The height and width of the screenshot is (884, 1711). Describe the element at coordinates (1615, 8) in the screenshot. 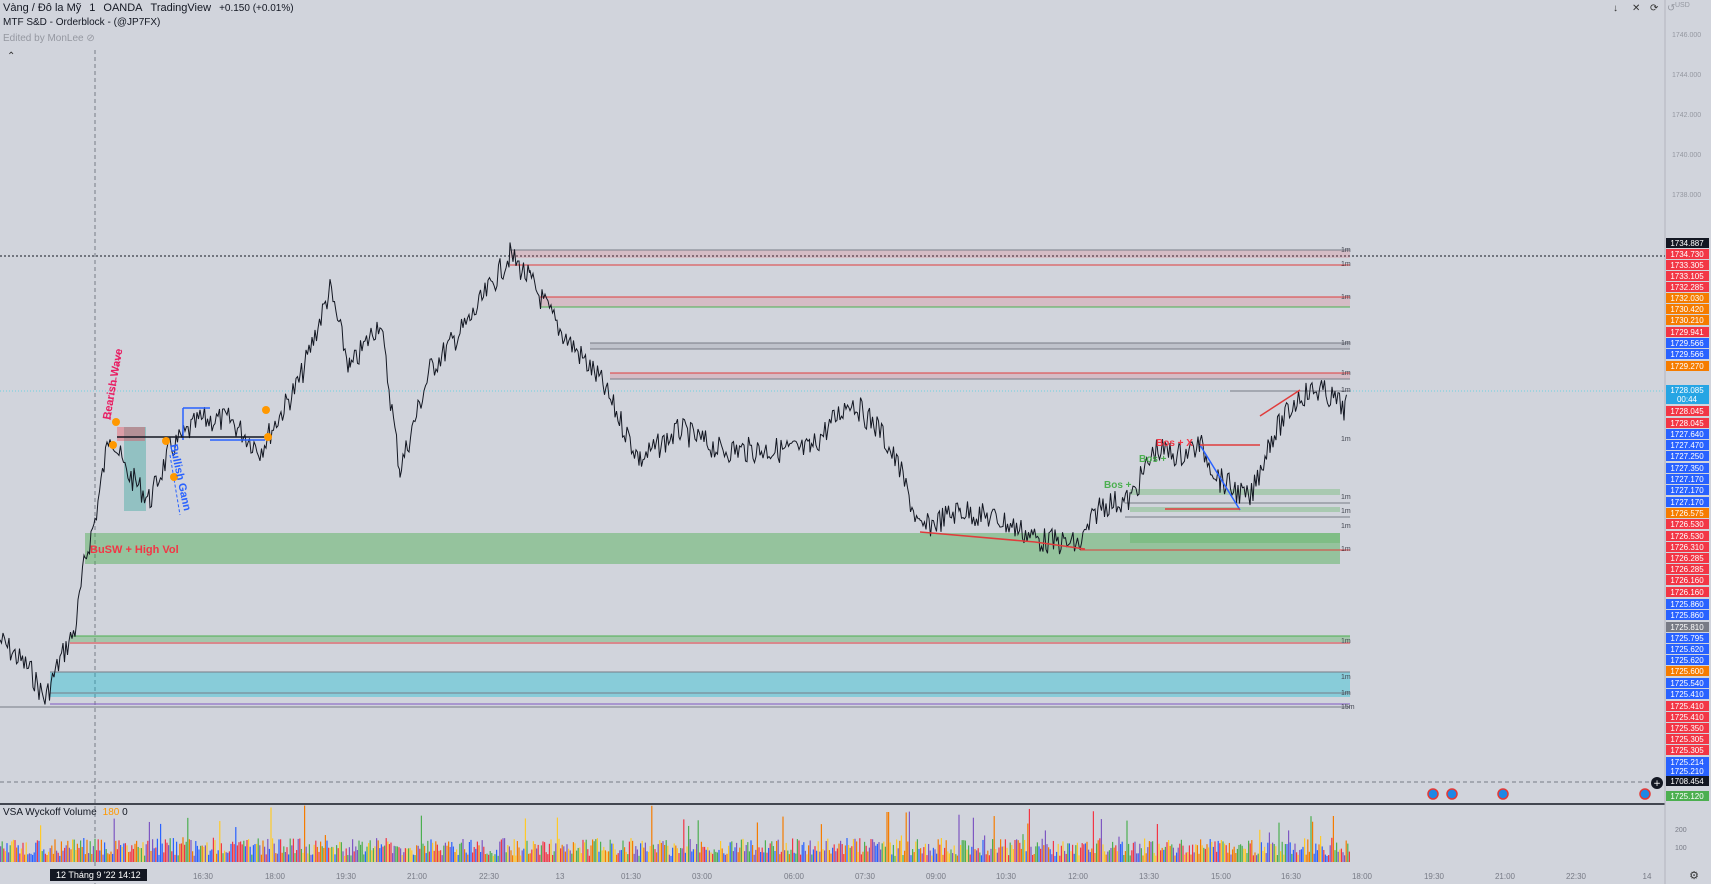

I see `arrow-down-icon: ↓` at that location.